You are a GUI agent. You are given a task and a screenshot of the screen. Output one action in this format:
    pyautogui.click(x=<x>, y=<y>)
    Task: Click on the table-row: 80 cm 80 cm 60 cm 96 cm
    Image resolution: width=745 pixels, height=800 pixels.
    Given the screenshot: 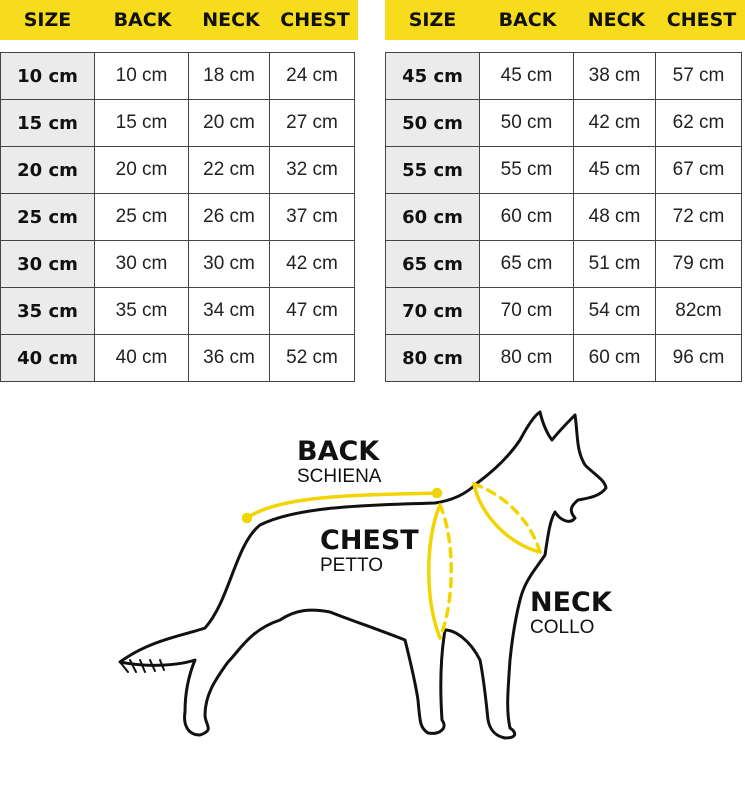 What is the action you would take?
    pyautogui.click(x=563, y=358)
    